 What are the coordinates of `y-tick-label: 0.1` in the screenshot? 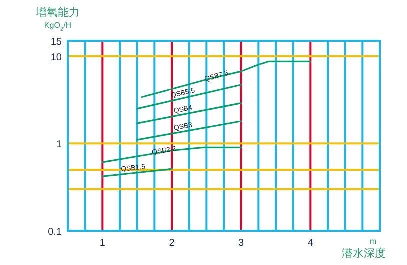 It's located at (55, 232).